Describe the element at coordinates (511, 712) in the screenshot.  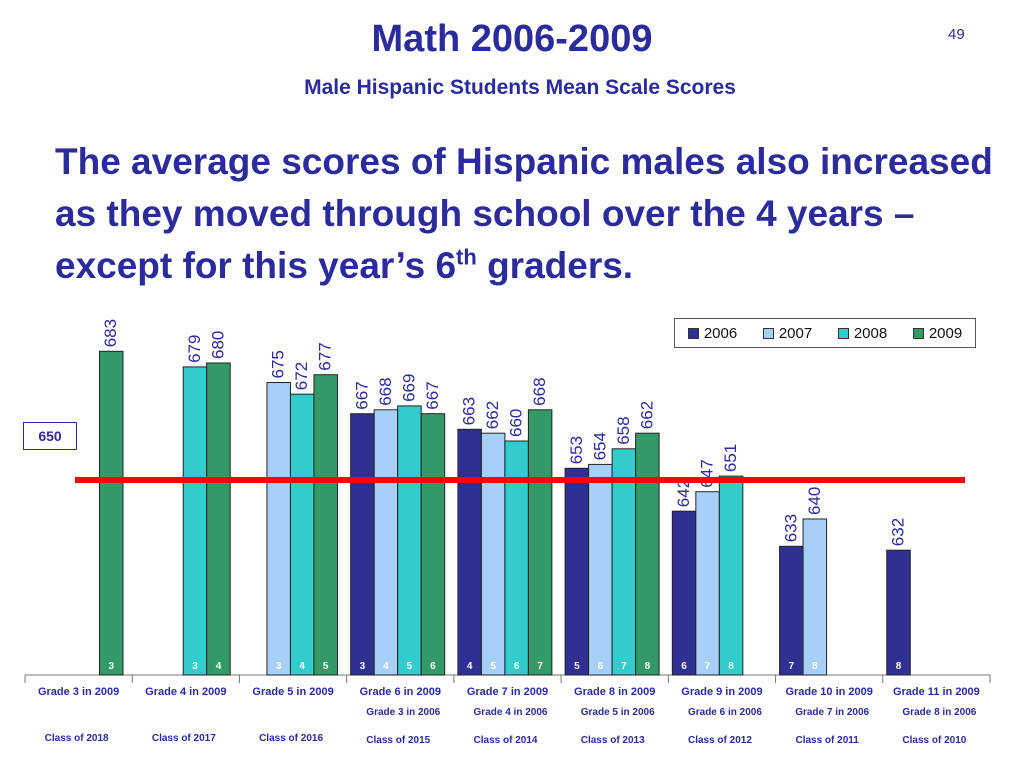
I see `start-grade-label: Grade 4 in 2006` at that location.